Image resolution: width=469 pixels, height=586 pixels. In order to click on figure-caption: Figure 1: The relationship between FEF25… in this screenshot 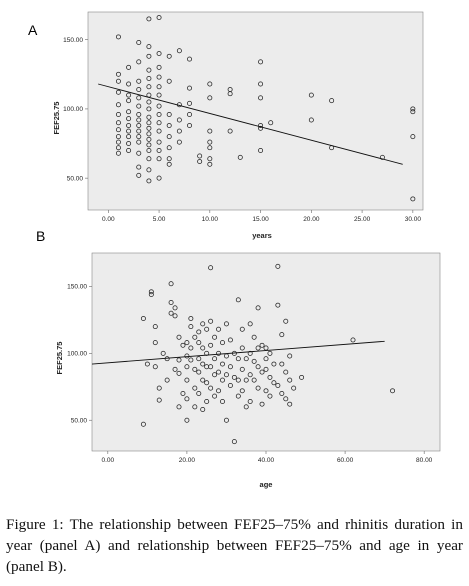, I will do `click(234, 545)`.